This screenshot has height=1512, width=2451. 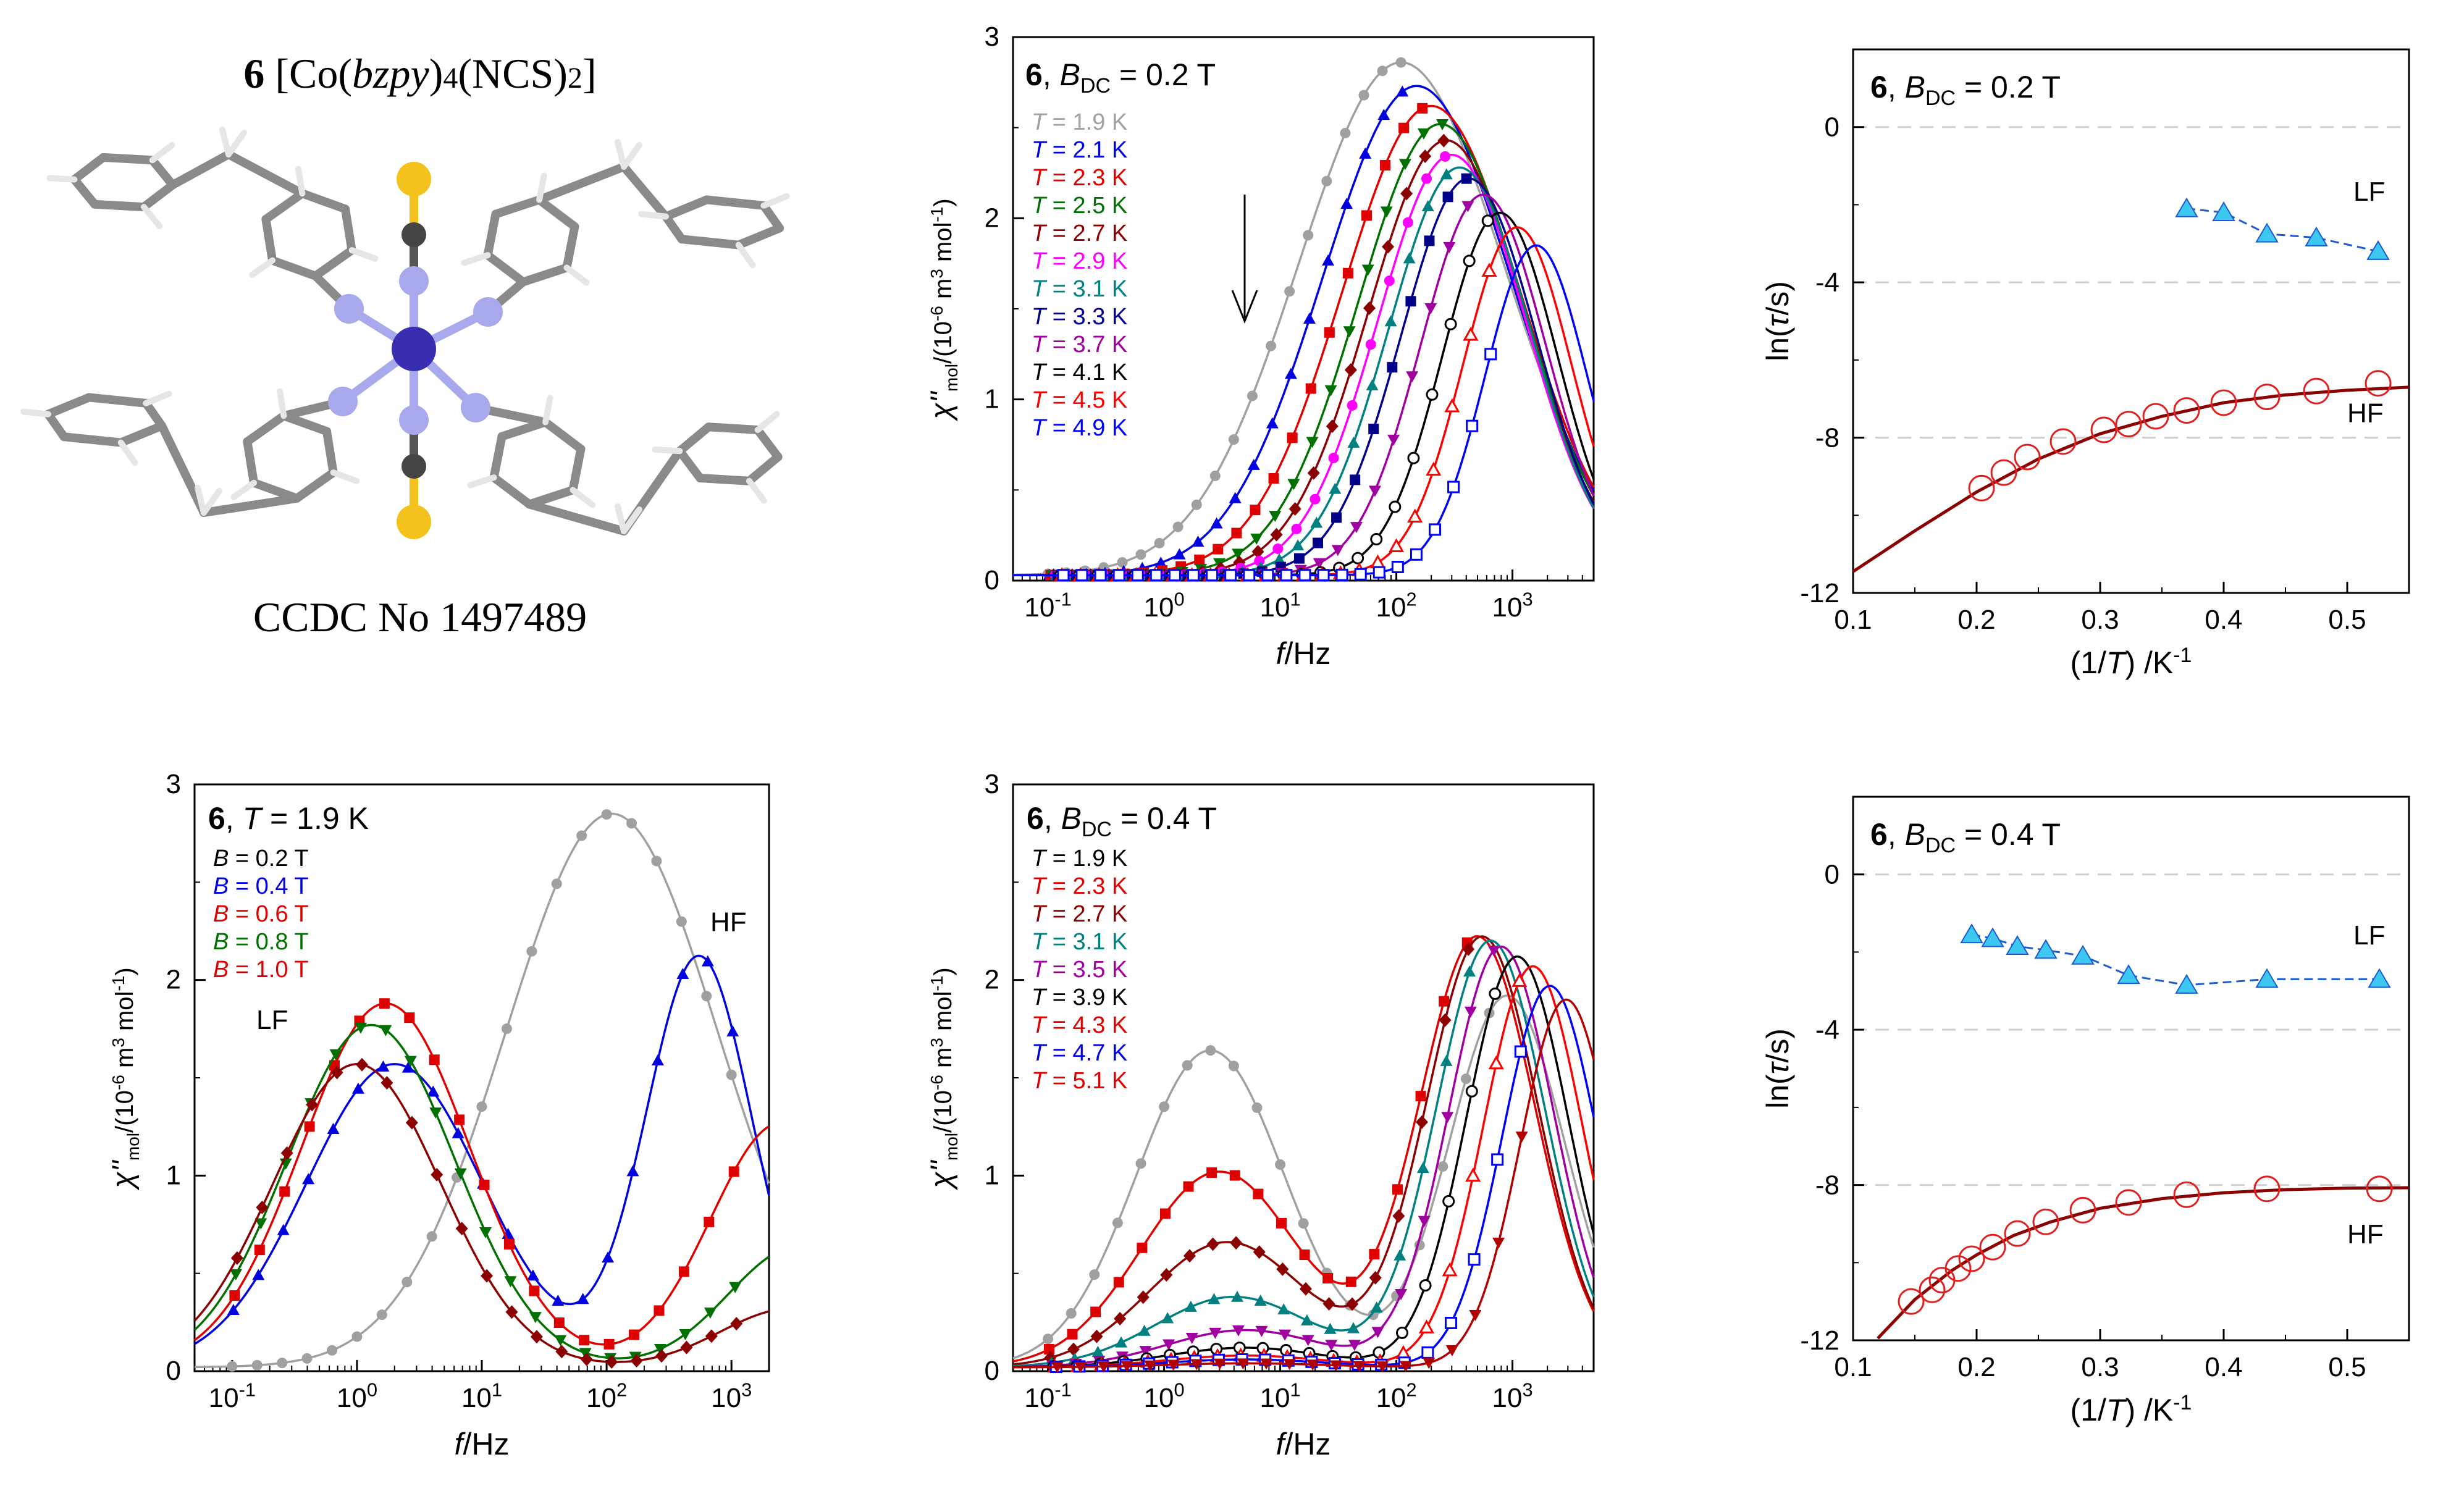 What do you see at coordinates (1079, 372) in the screenshot?
I see `legend-entry: T = 4.1 K` at bounding box center [1079, 372].